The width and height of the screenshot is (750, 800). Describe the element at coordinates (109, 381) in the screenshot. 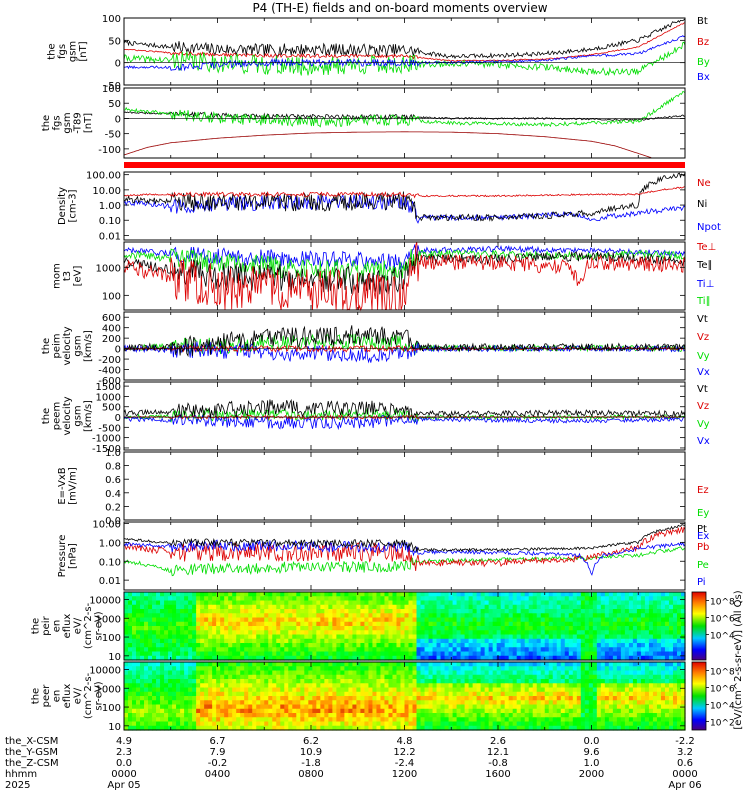

I see `ytick-peim_velocity-6: -600` at that location.